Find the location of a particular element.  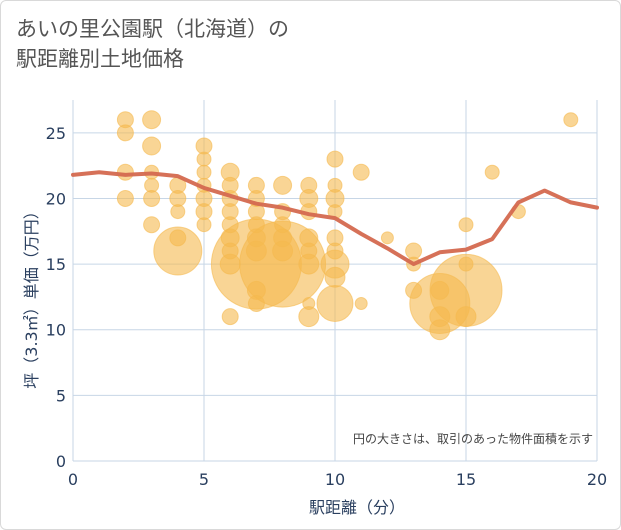

x-tick-label: 10 is located at coordinates (335, 479).